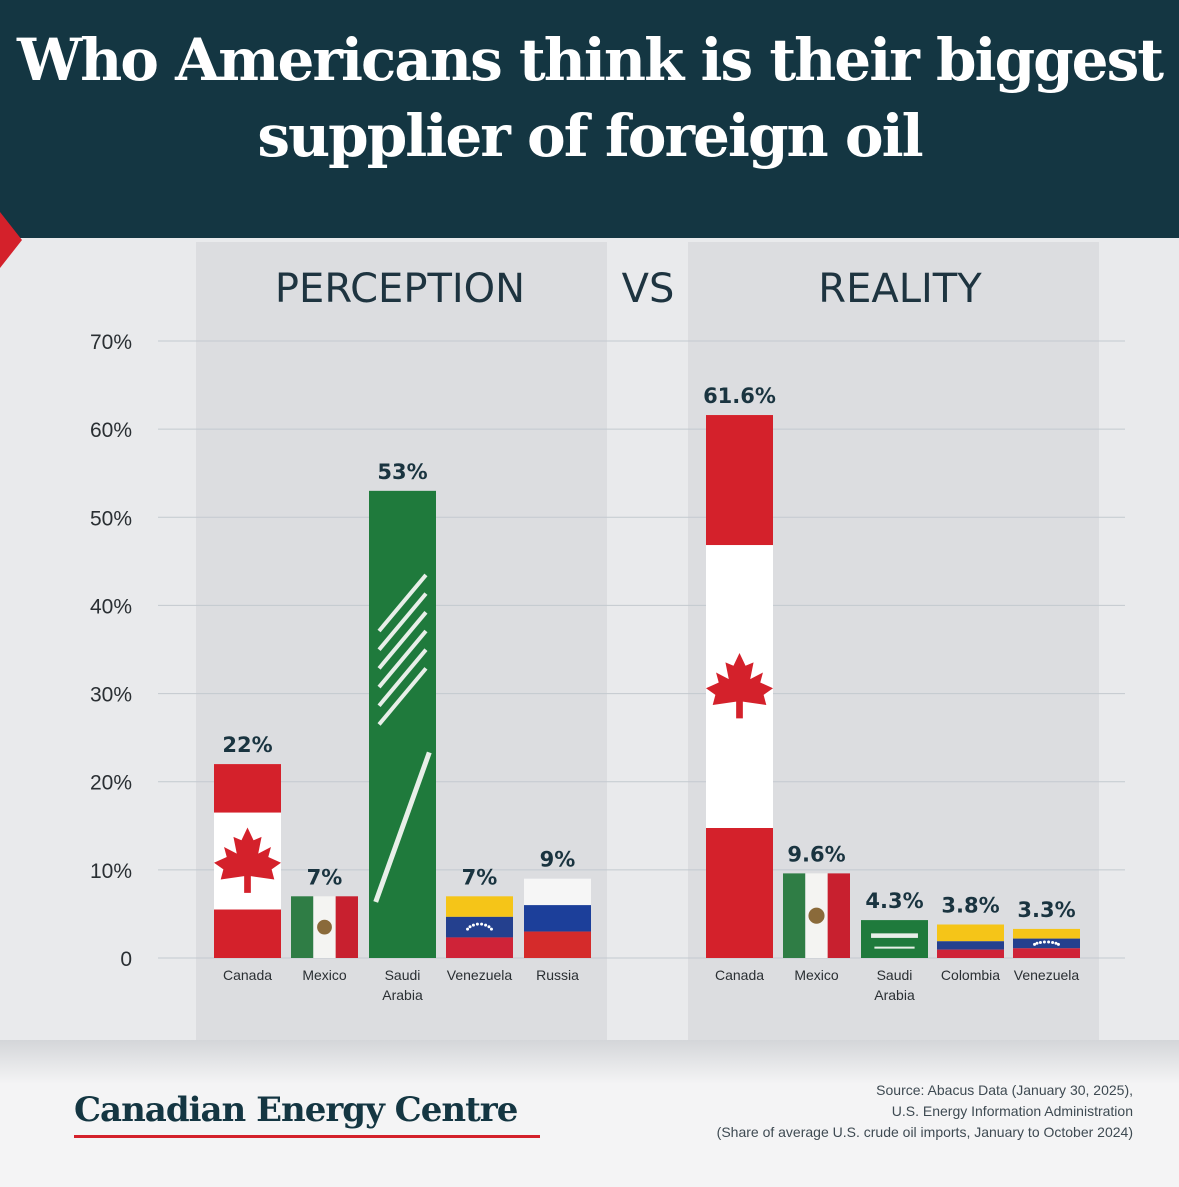 This screenshot has height=1187, width=1179. What do you see at coordinates (111, 783) in the screenshot?
I see `y-tick-label: 20%` at bounding box center [111, 783].